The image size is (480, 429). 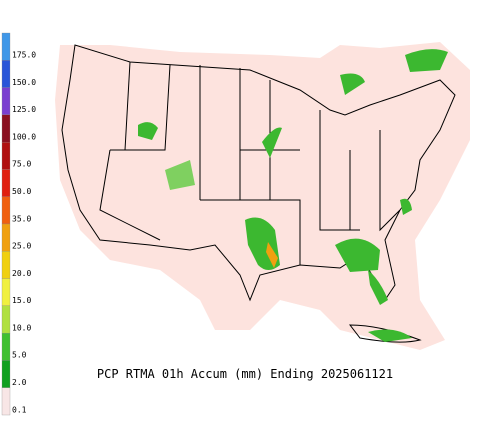 I want to click on legend-label: 35.0, so click(x=21, y=218).